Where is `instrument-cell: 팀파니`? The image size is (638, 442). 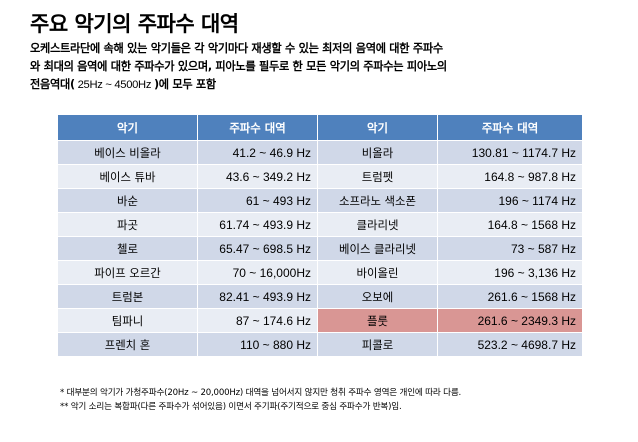 instrument-cell: 팀파니 is located at coordinates (127, 320).